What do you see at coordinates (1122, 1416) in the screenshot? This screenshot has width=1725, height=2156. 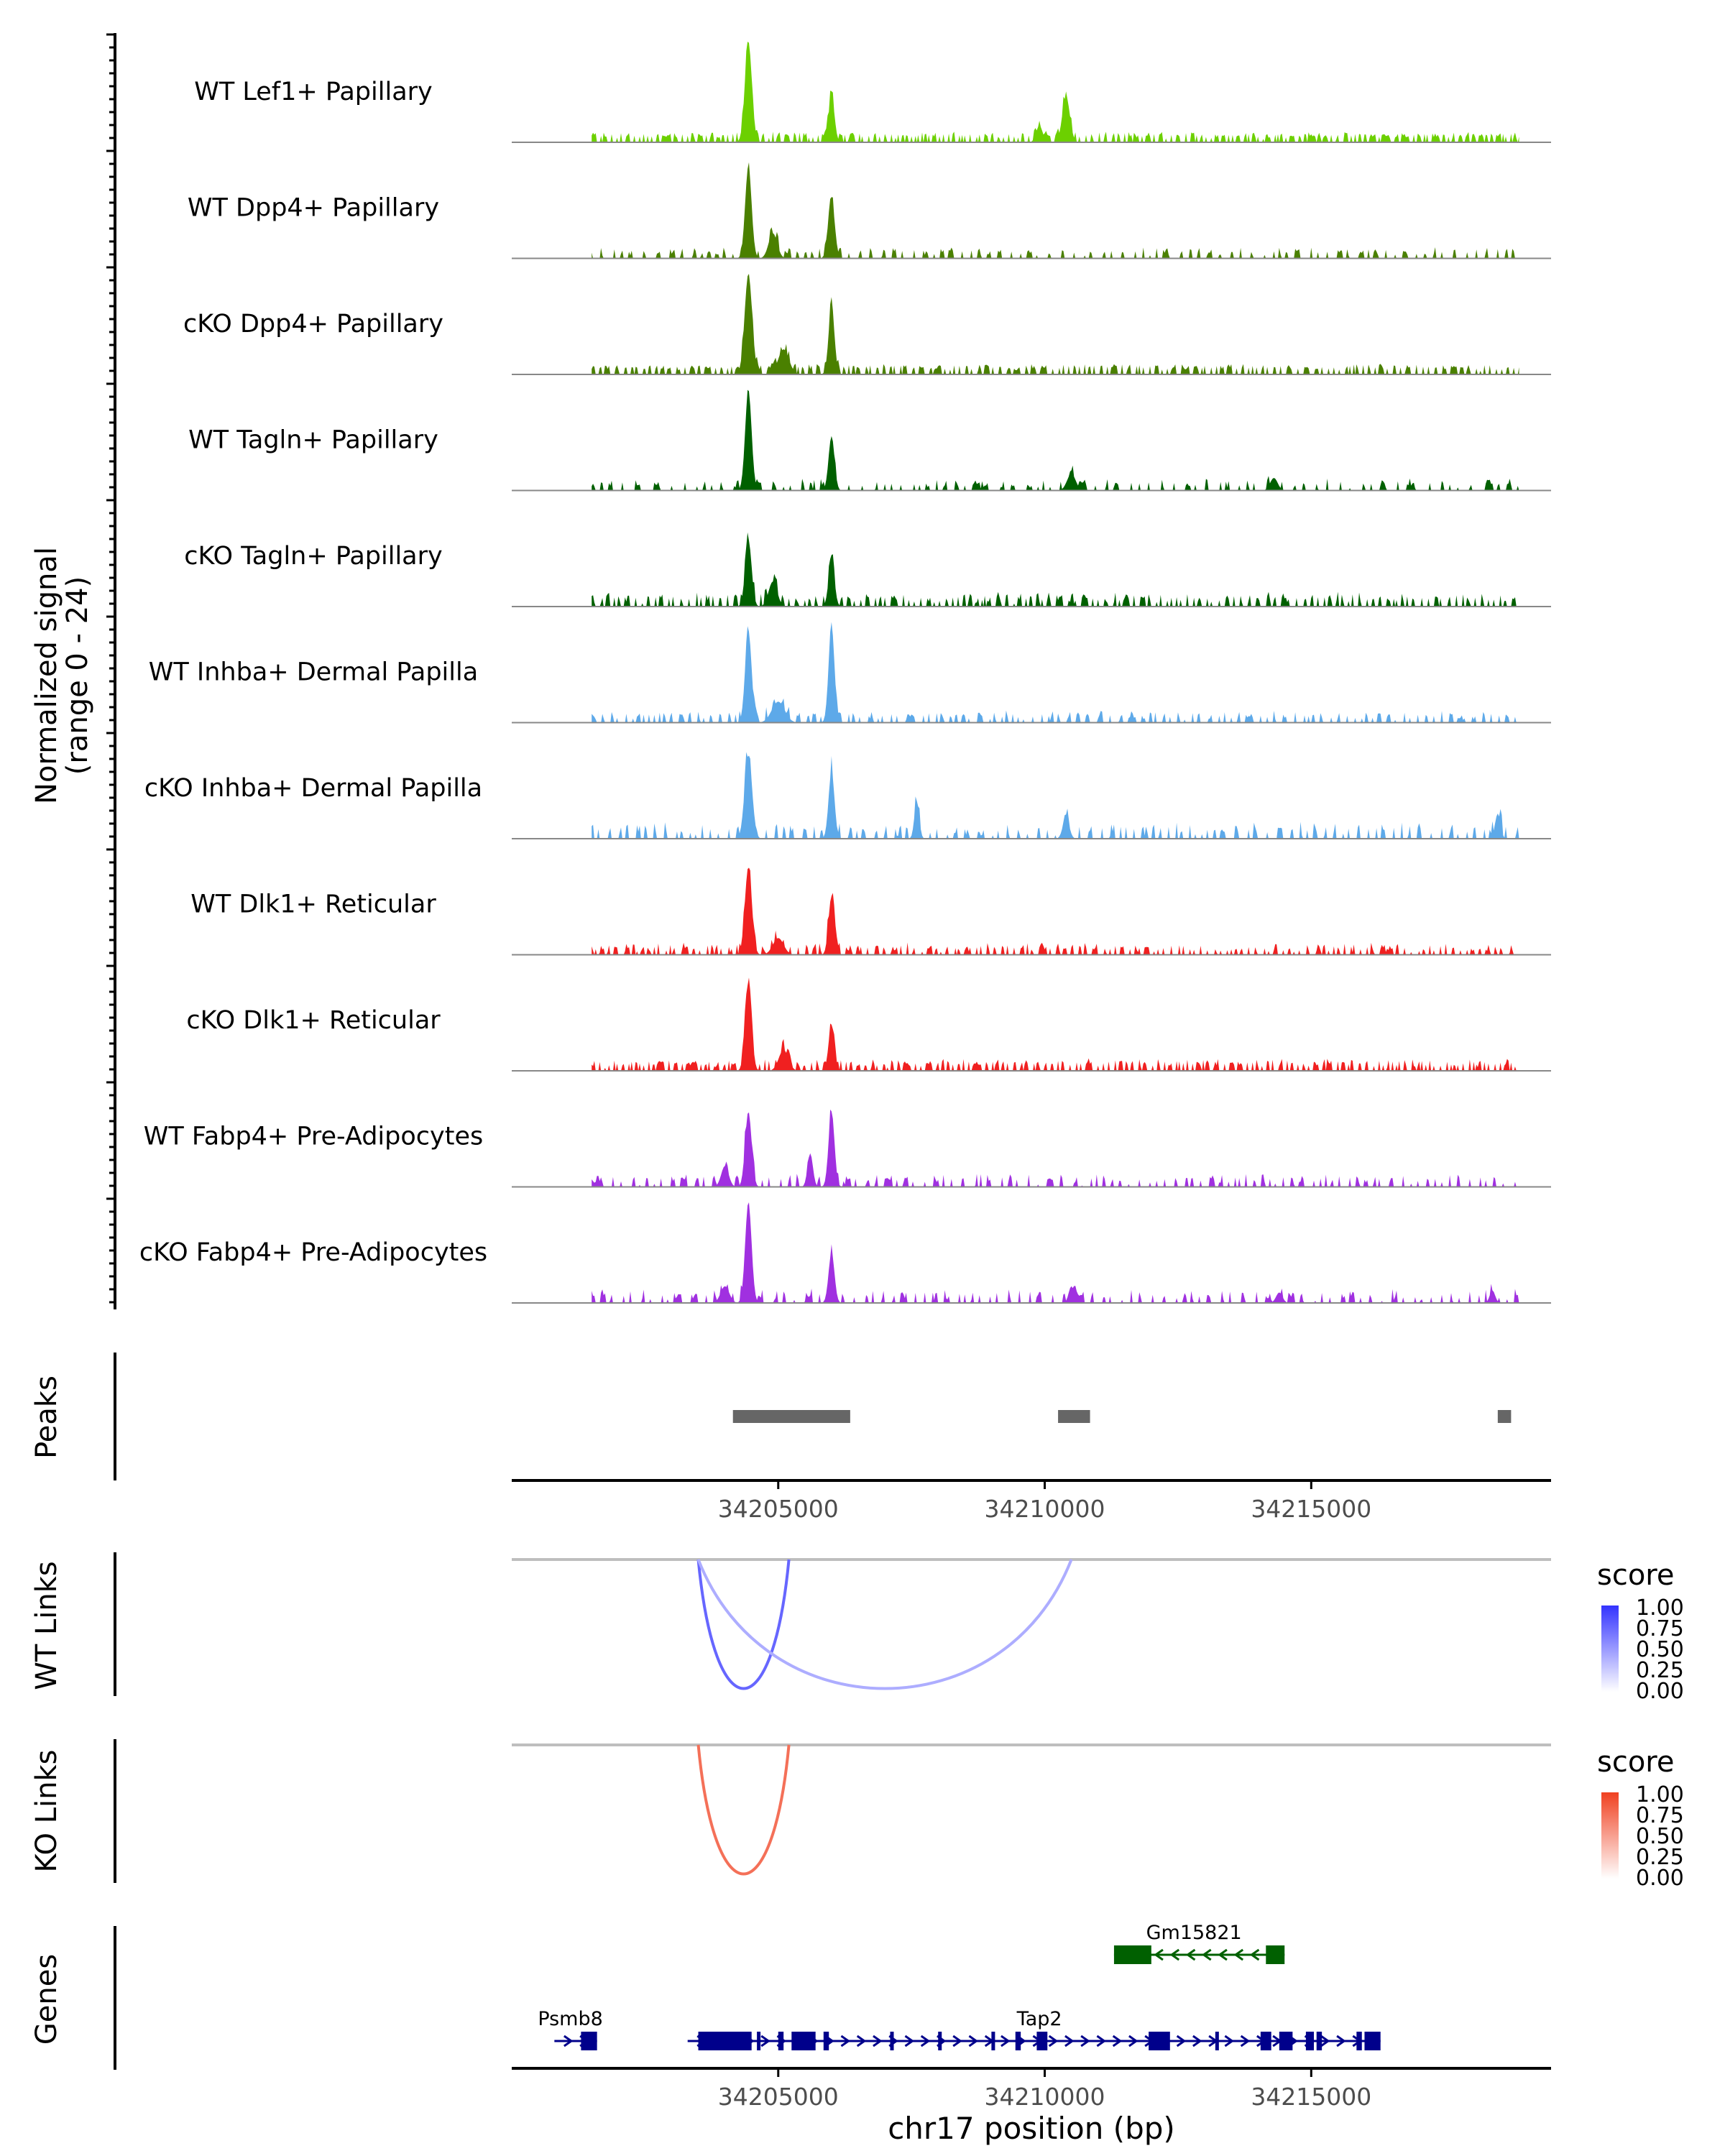 I see `peak-regions` at bounding box center [1122, 1416].